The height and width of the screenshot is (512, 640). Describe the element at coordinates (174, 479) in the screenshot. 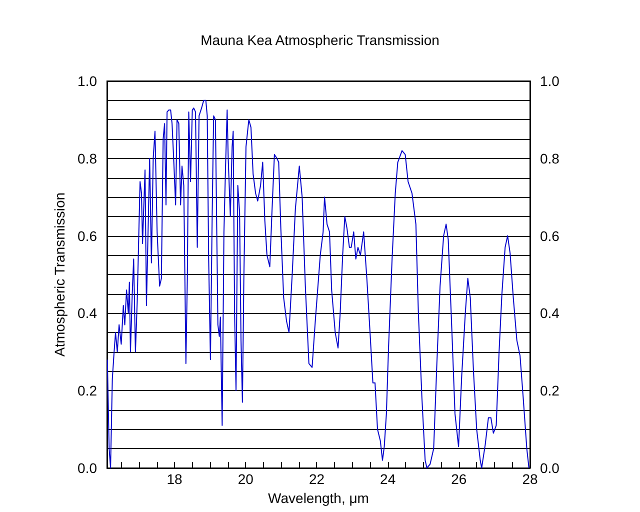

I see `x-tick-label: 18` at that location.